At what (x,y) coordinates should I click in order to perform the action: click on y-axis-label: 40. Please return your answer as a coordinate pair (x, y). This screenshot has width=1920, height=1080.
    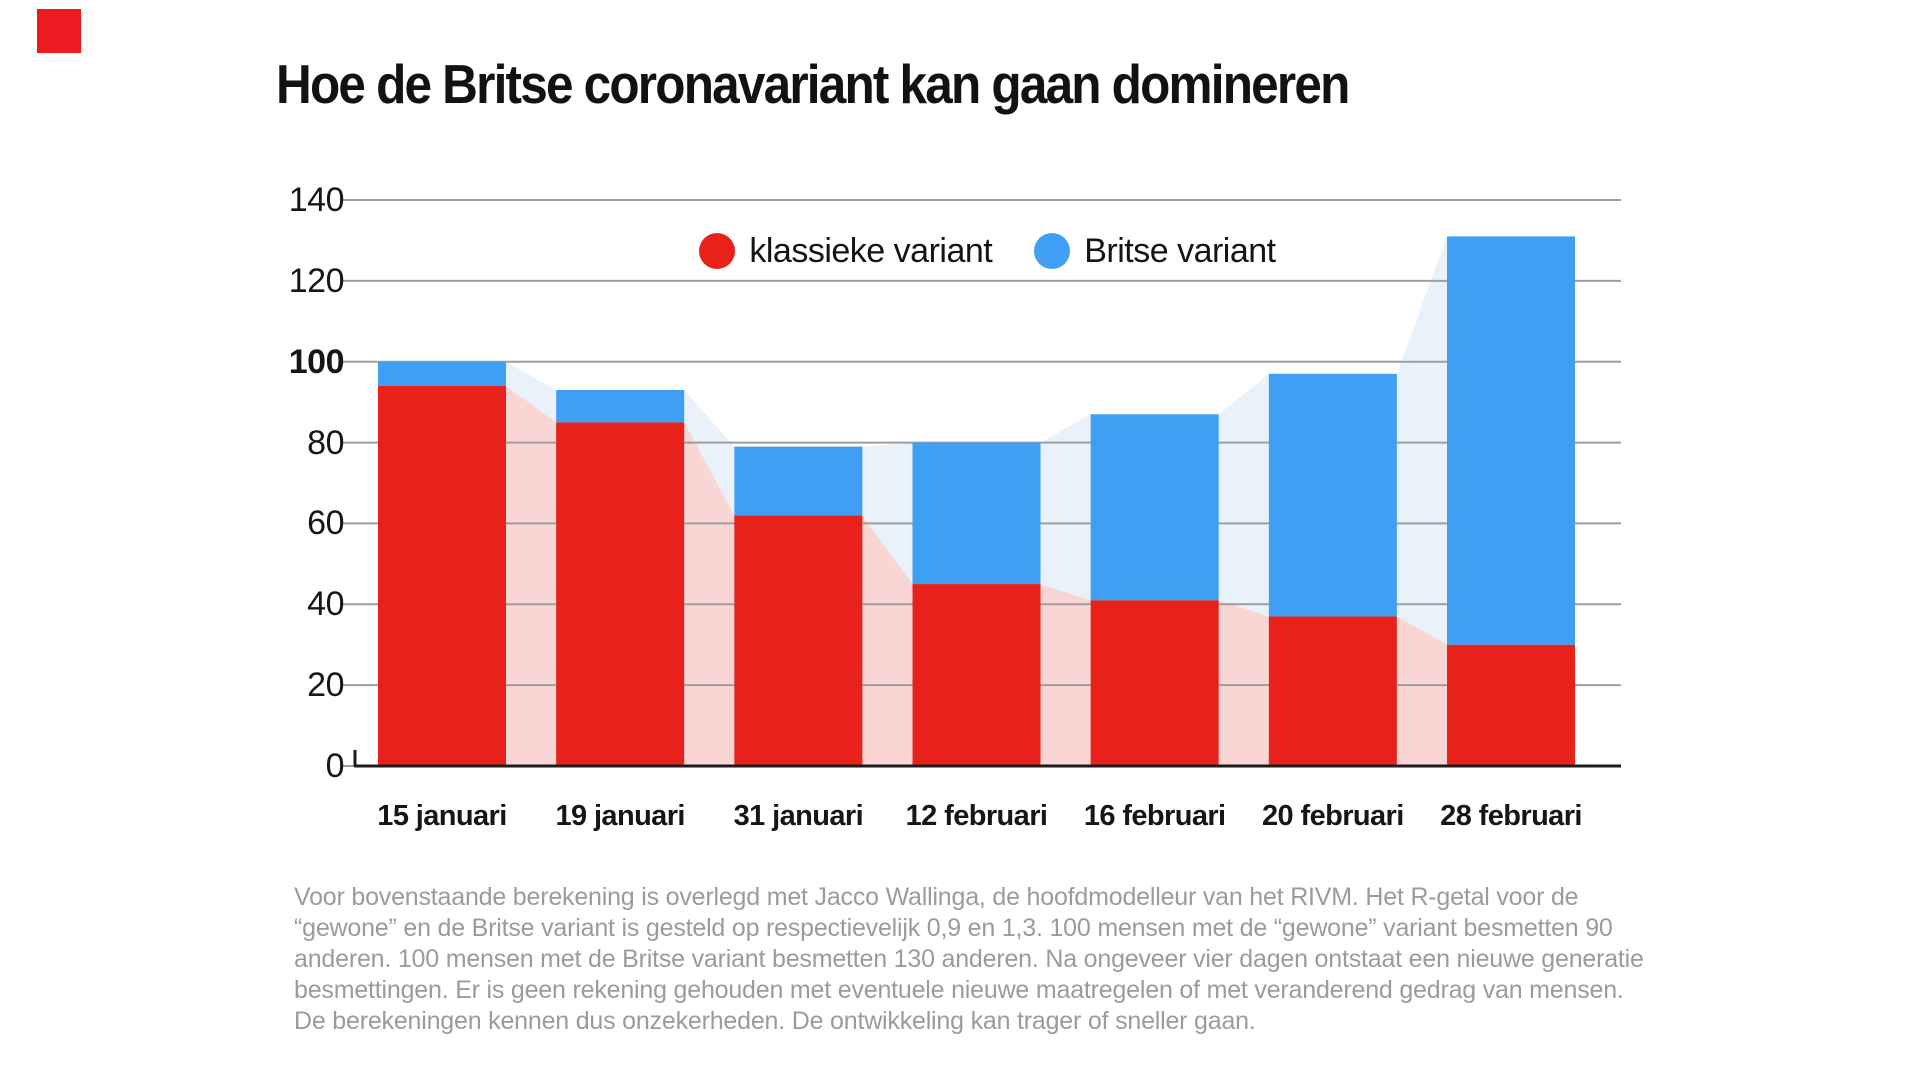
    Looking at the image, I should click on (325, 604).